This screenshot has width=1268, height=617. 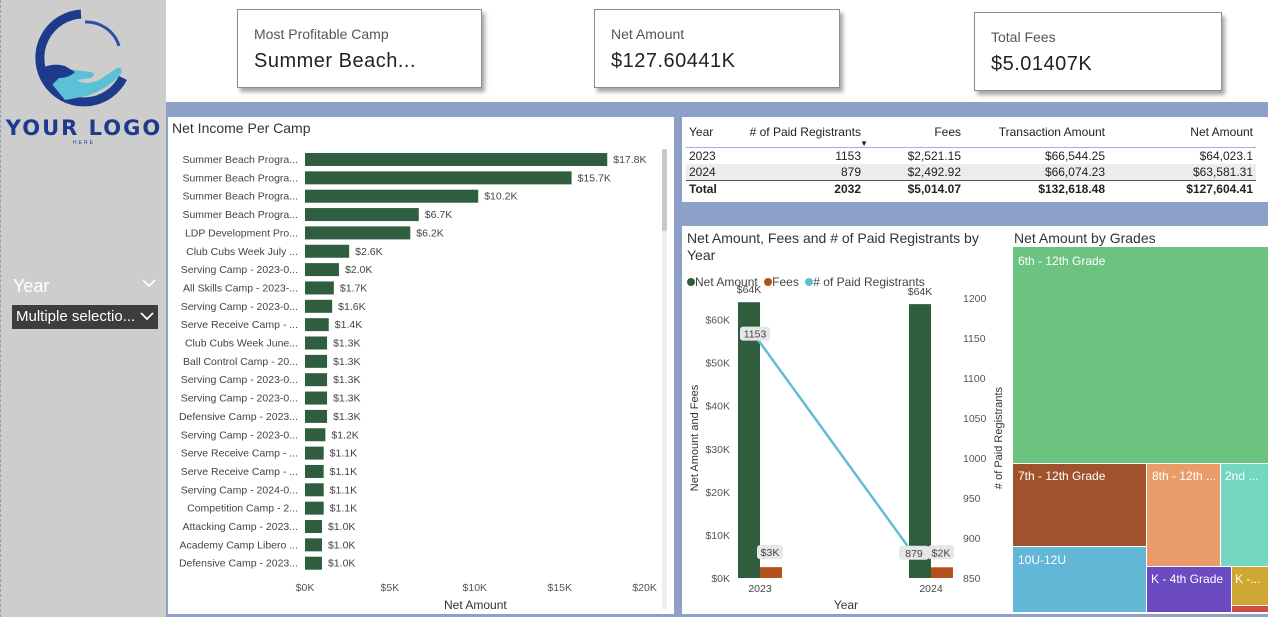 What do you see at coordinates (594, 178) in the screenshot?
I see `bar-value-label: $15.7K` at bounding box center [594, 178].